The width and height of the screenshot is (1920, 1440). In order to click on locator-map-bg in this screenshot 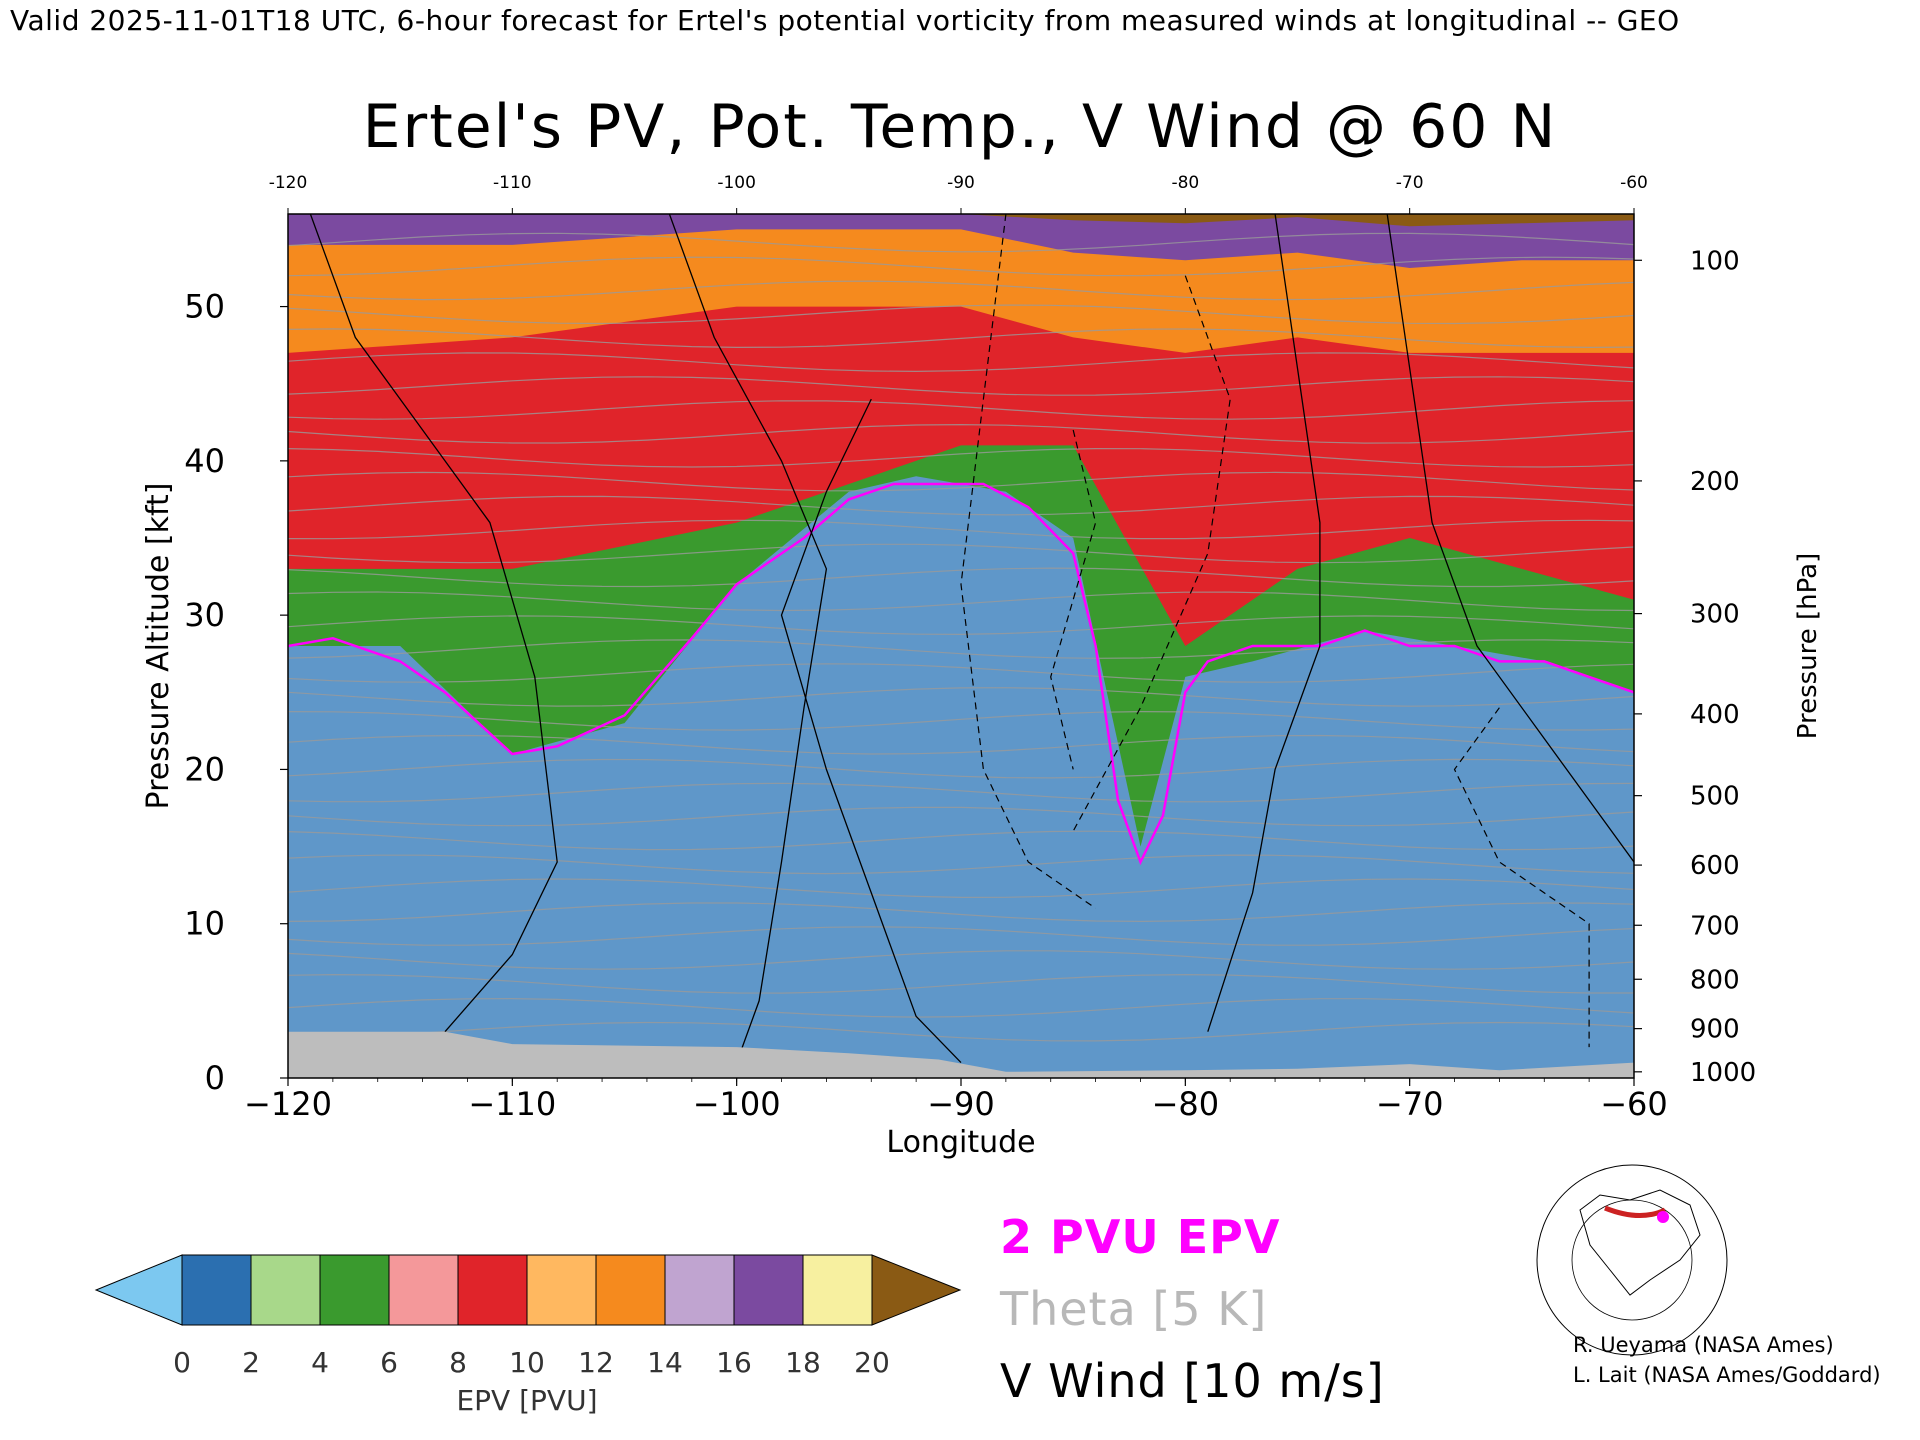, I will do `click(1633, 1222)`.